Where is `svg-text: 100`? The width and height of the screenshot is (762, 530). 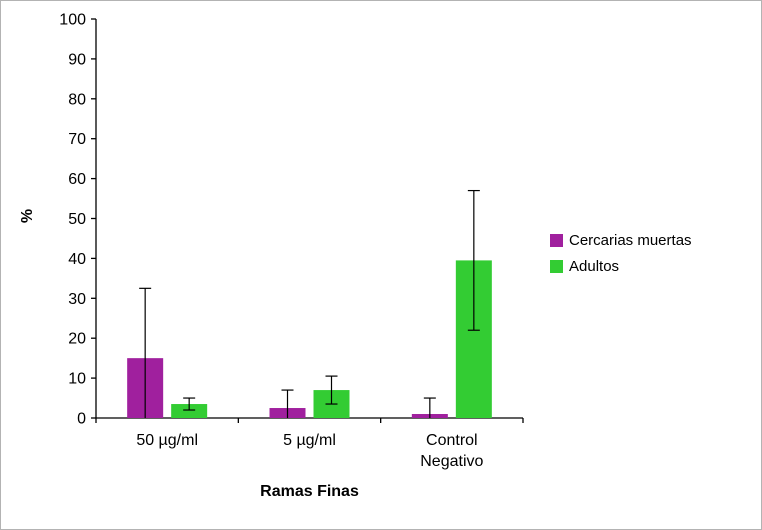
svg-text: 100 is located at coordinates (72, 20).